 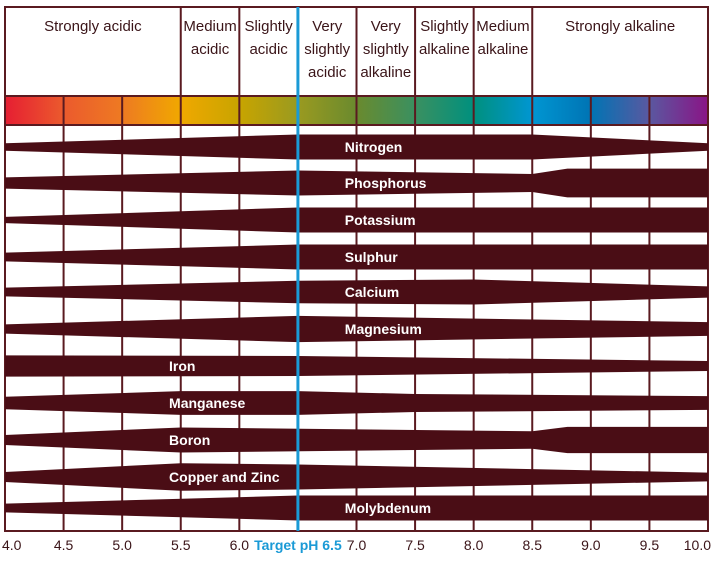 What do you see at coordinates (356, 477) in the screenshot?
I see `nutrient-band-copper-and-zinc` at bounding box center [356, 477].